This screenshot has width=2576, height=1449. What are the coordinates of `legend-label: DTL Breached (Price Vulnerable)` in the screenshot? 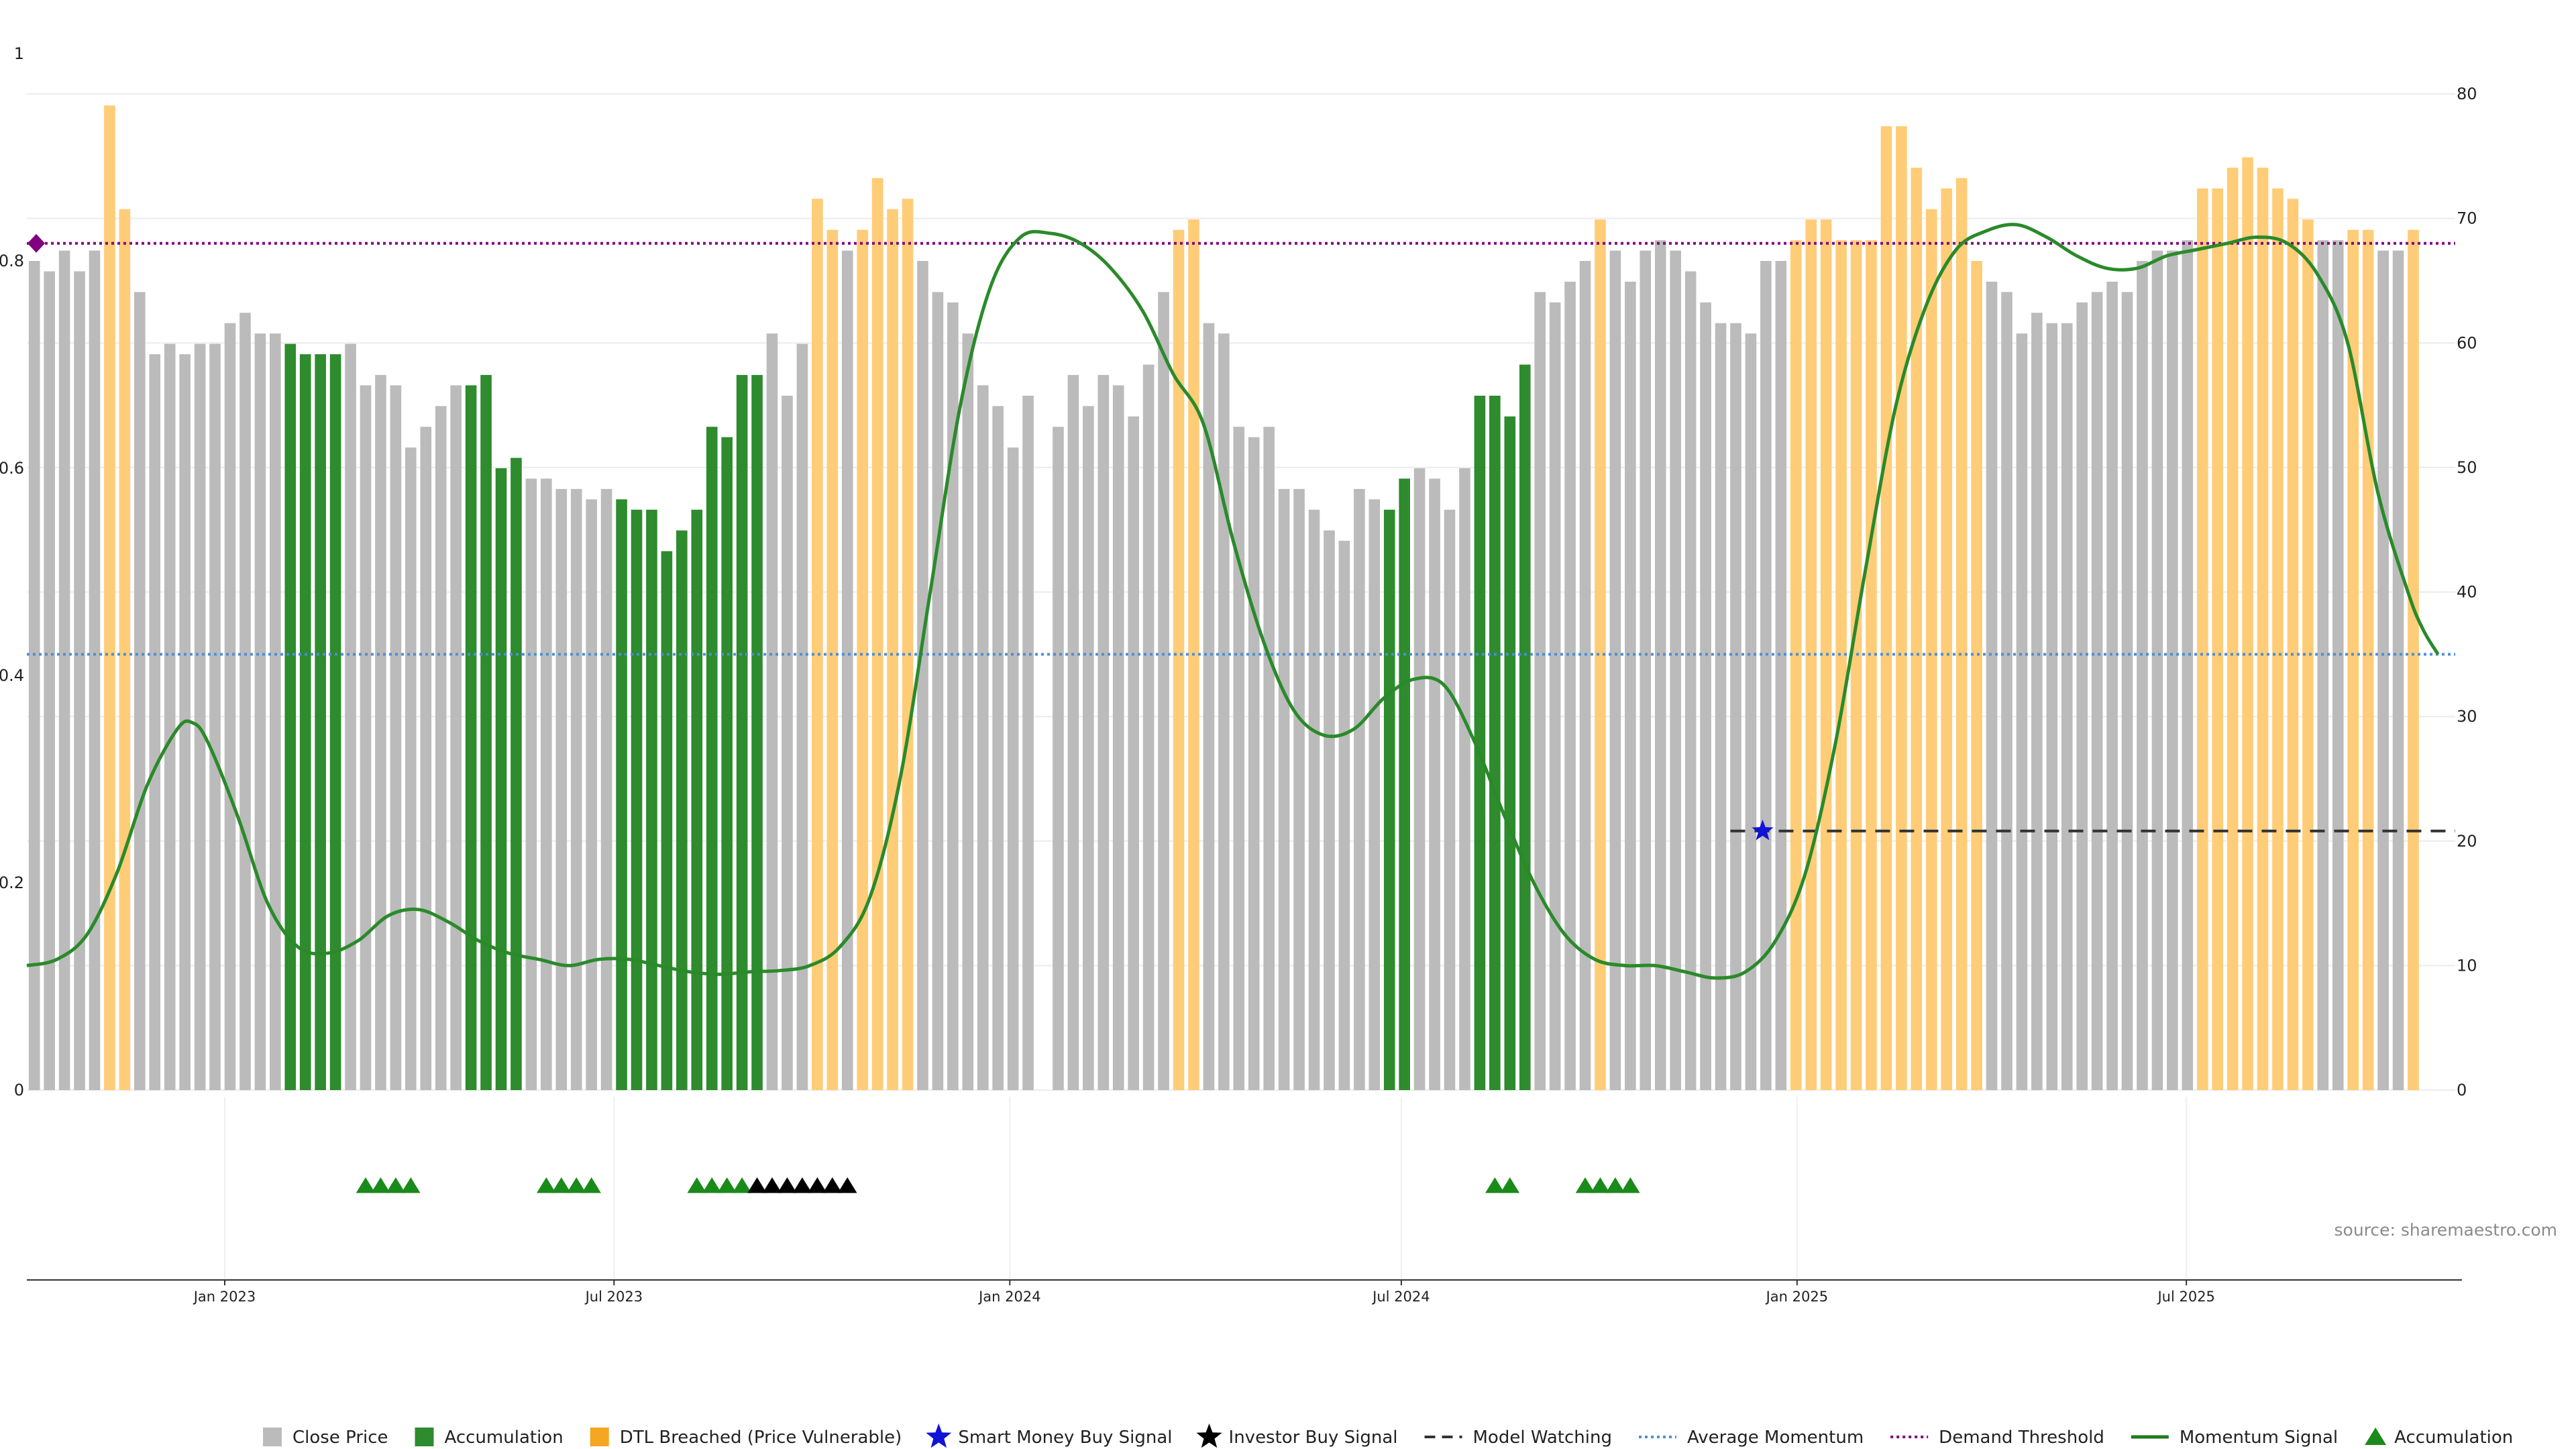 It's located at (761, 1438).